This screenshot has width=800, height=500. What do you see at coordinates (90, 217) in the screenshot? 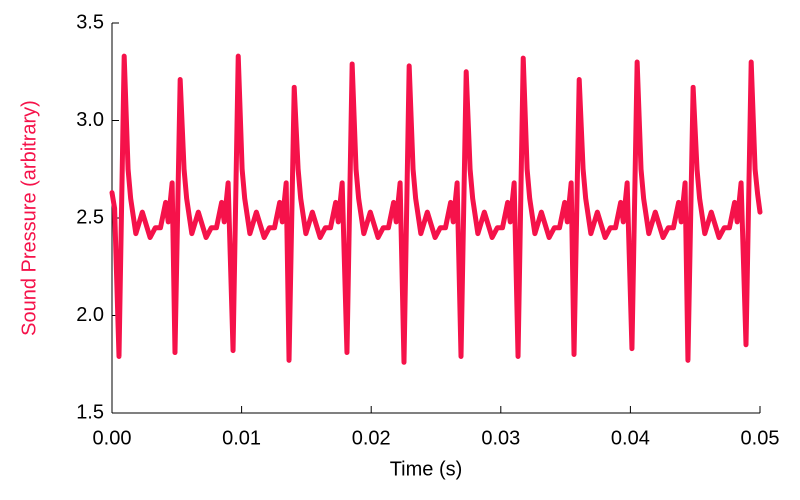
I see `y-tick-label: 2.5` at bounding box center [90, 217].